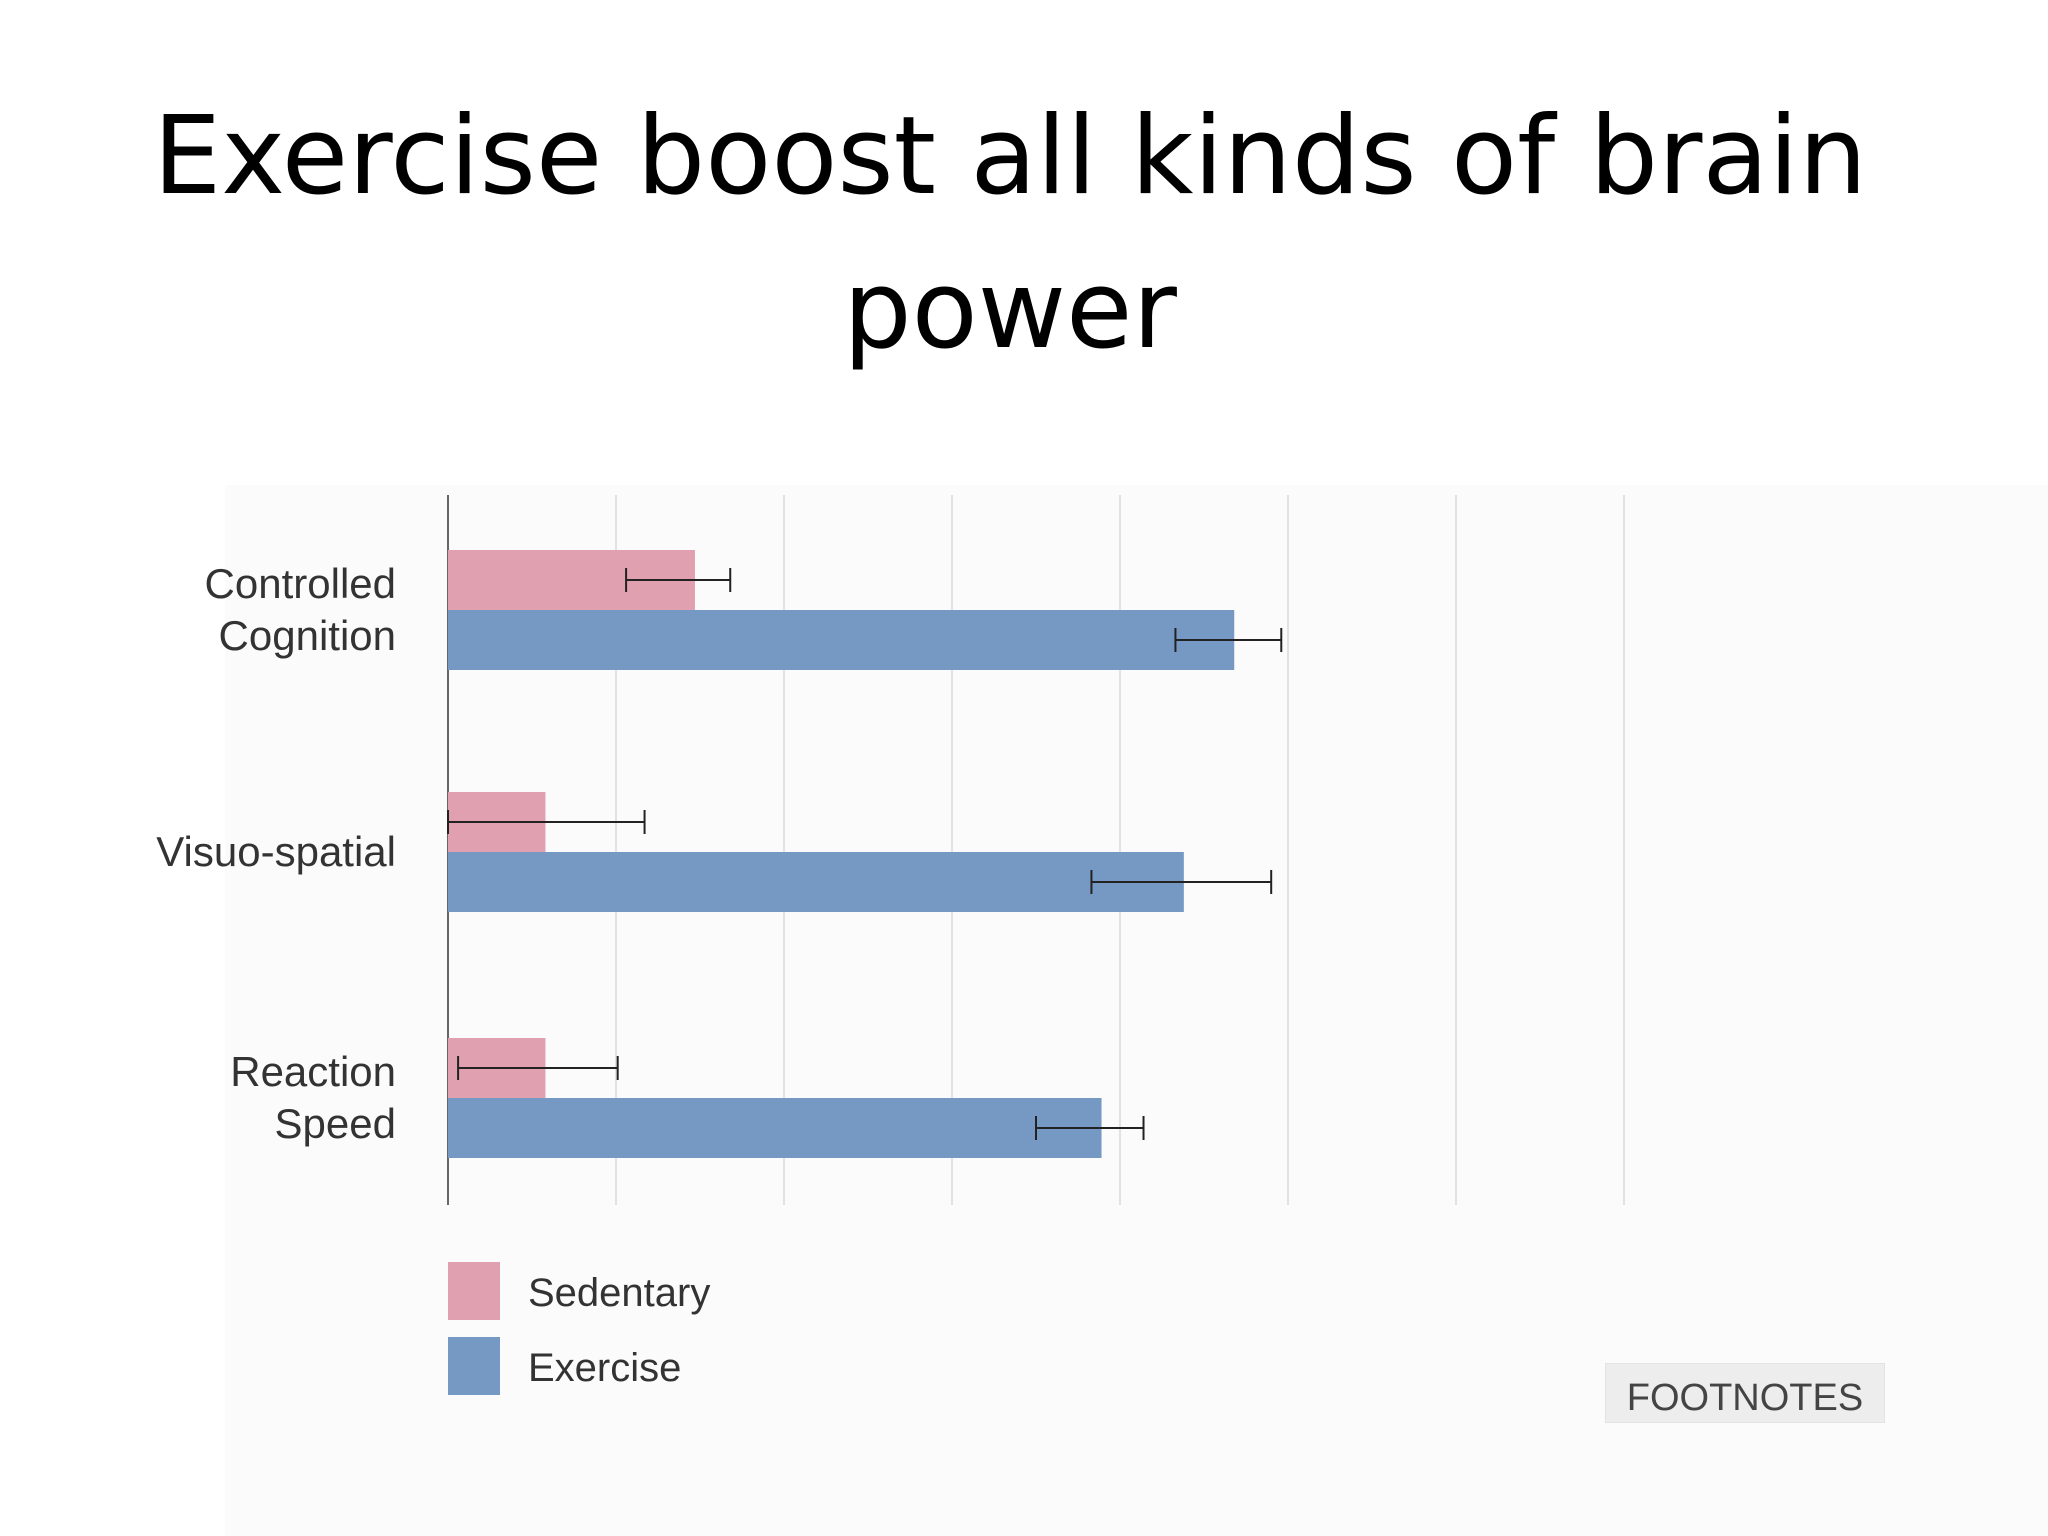  Describe the element at coordinates (579, 1328) in the screenshot. I see `legend: Sedentary Exercise` at that location.